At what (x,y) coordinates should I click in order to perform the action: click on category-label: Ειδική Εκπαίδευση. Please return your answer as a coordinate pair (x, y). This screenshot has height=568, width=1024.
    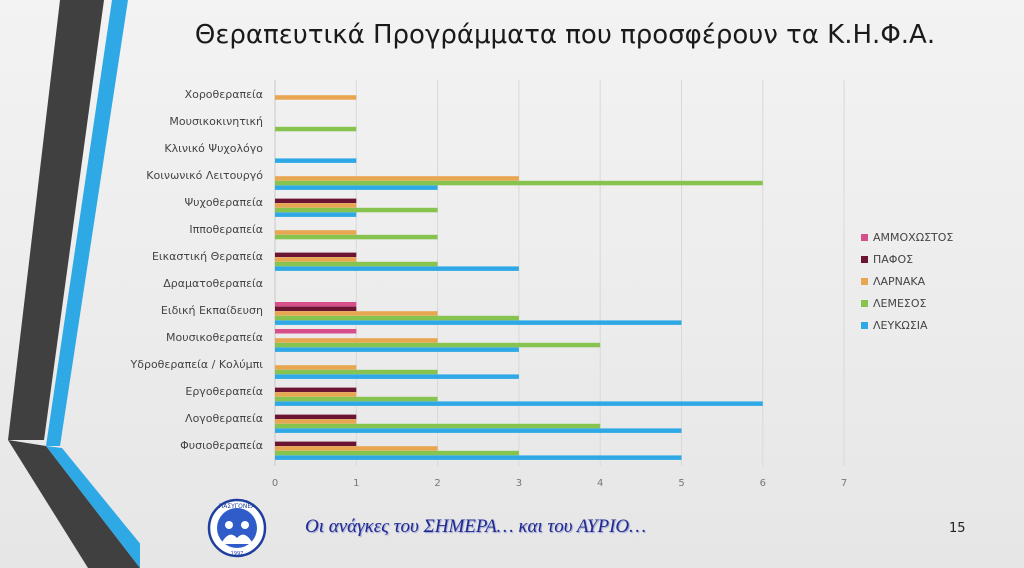
    Looking at the image, I should click on (212, 310).